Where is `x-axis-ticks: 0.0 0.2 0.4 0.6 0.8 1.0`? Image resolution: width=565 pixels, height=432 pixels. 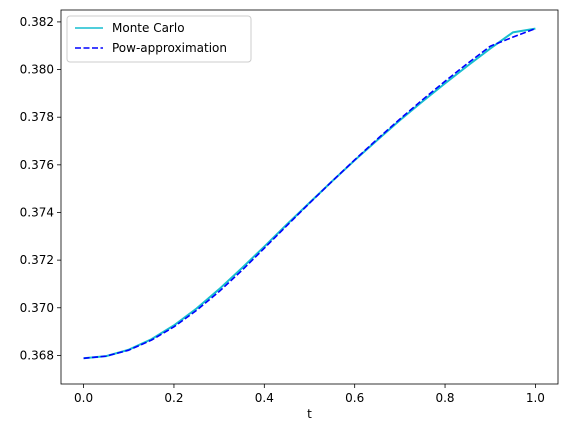
x-axis-ticks: 0.0 0.2 0.4 0.6 0.8 1.0 is located at coordinates (309, 394).